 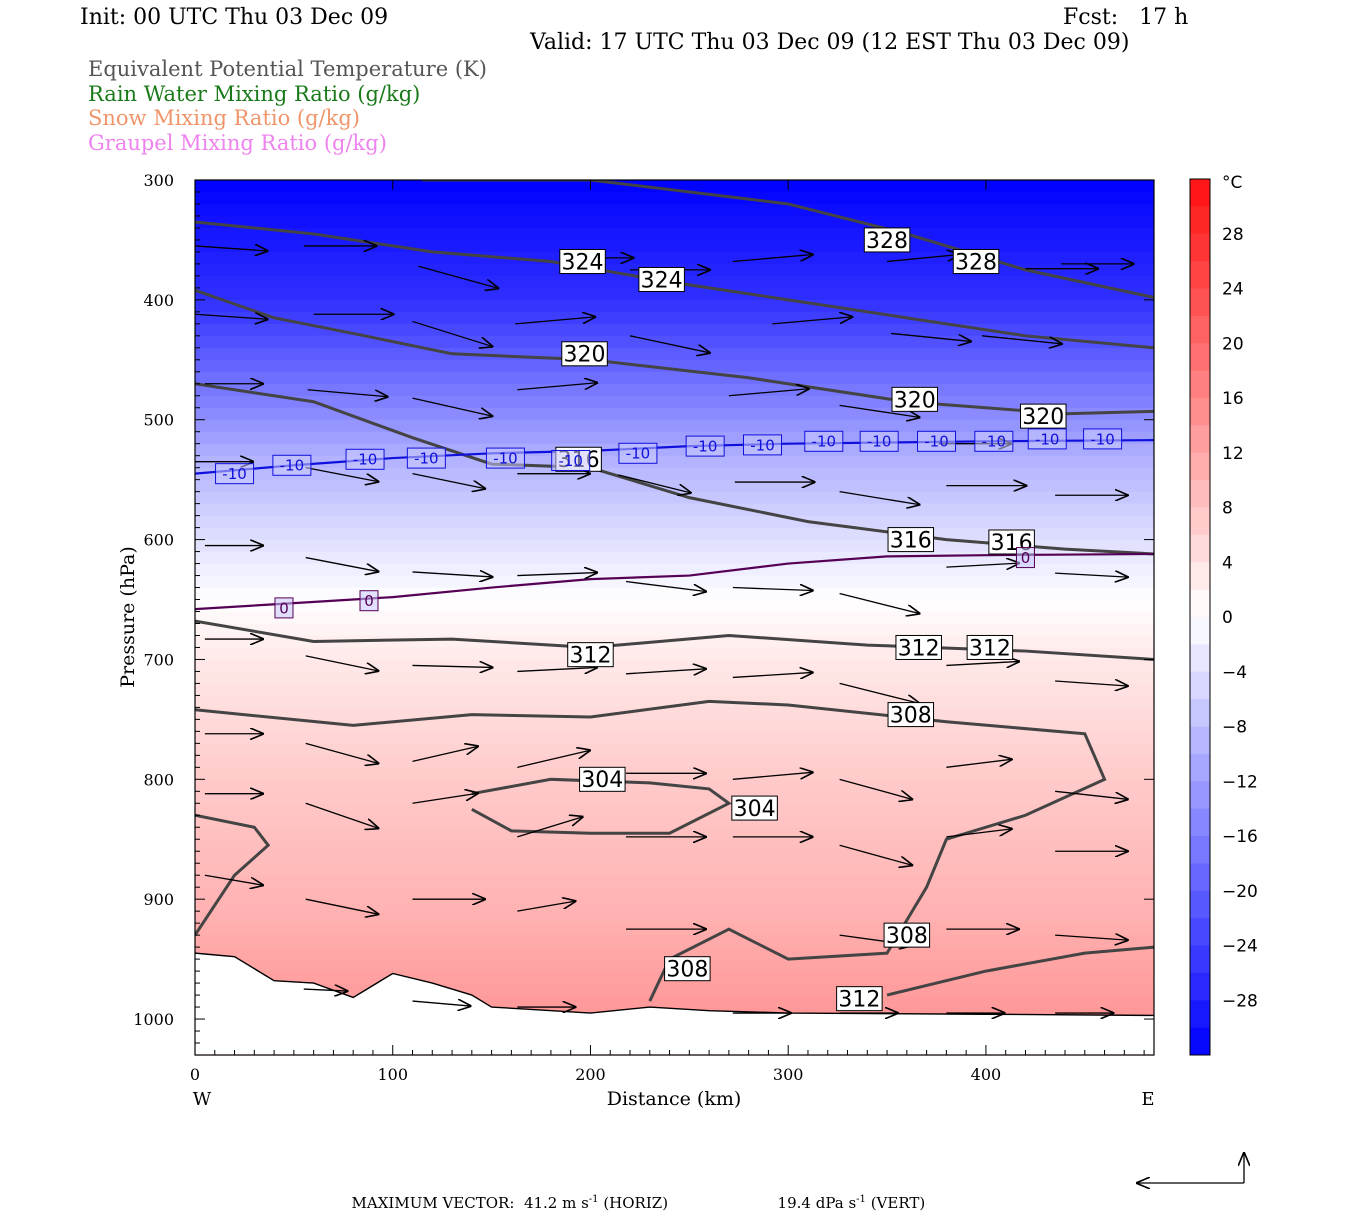 I want to click on y-tick-label: 500, so click(x=158, y=420).